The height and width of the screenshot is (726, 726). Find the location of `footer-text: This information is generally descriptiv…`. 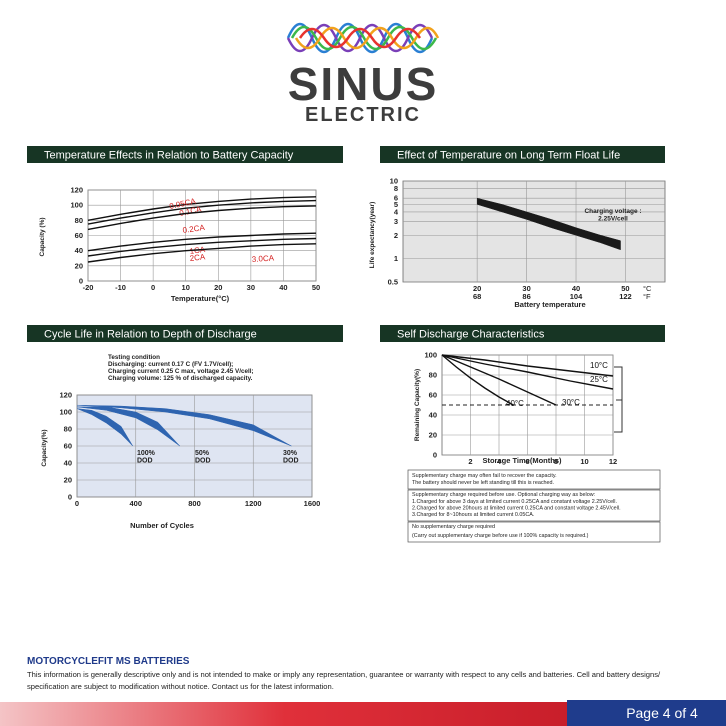

footer-text: This information is generally descriptiv… is located at coordinates (344, 674).